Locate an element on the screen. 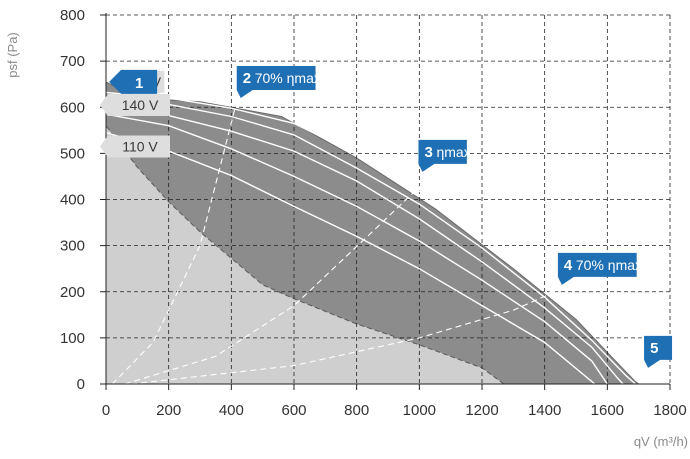  flag-marker-1: 1 is located at coordinates (133, 81).